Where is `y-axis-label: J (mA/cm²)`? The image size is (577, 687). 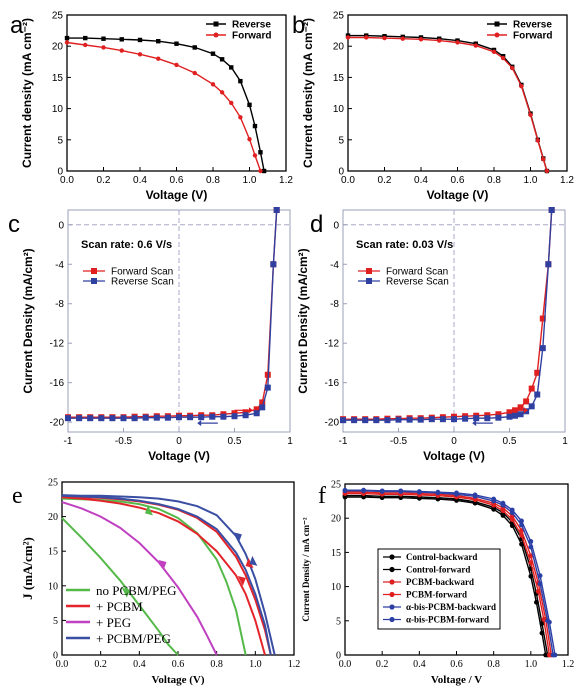 y-axis-label: J (mA/cm²) is located at coordinates (27, 568).